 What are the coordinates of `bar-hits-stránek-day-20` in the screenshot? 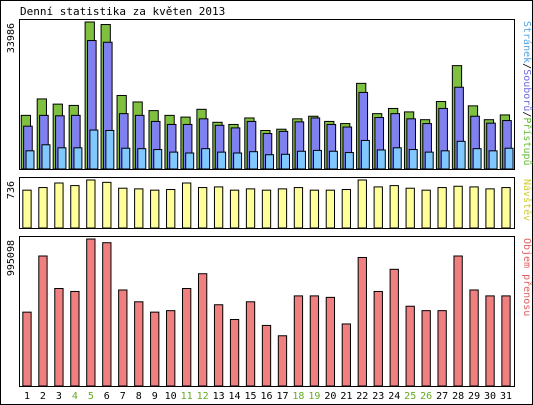 It's located at (333, 160).